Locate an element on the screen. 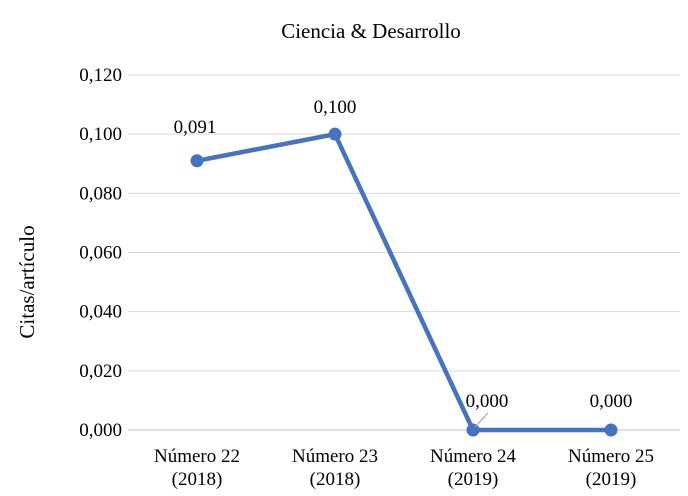 This screenshot has height=496, width=688. x-tick-label: Número 23 (2018) is located at coordinates (335, 468).